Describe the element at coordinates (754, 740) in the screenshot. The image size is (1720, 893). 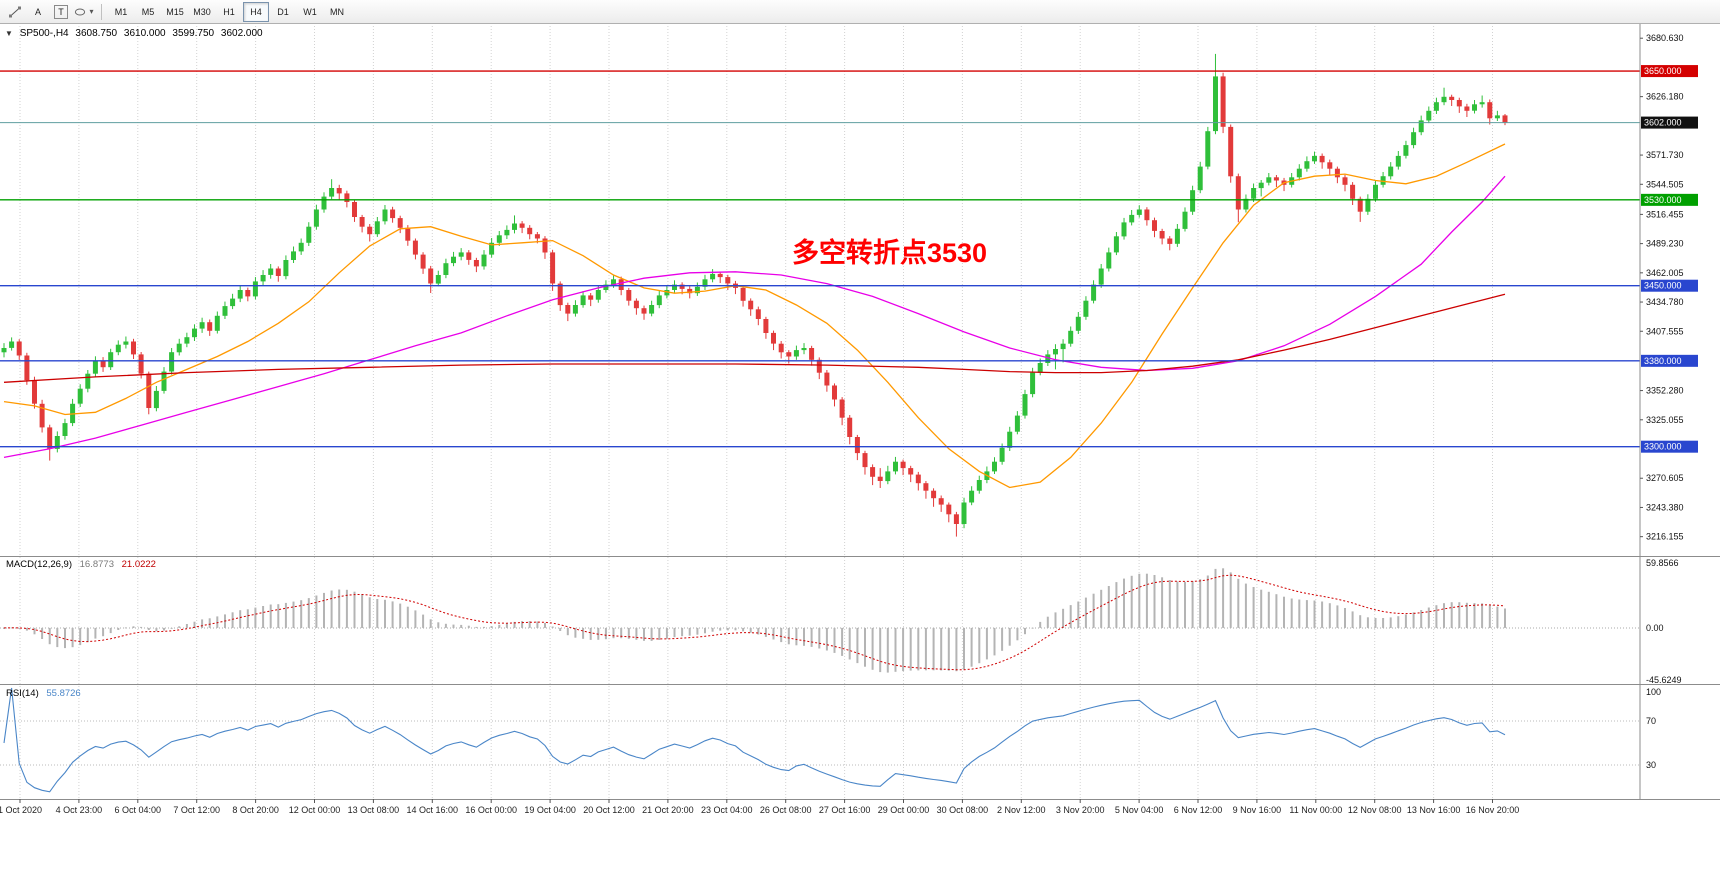
I see `rsi-line` at that location.